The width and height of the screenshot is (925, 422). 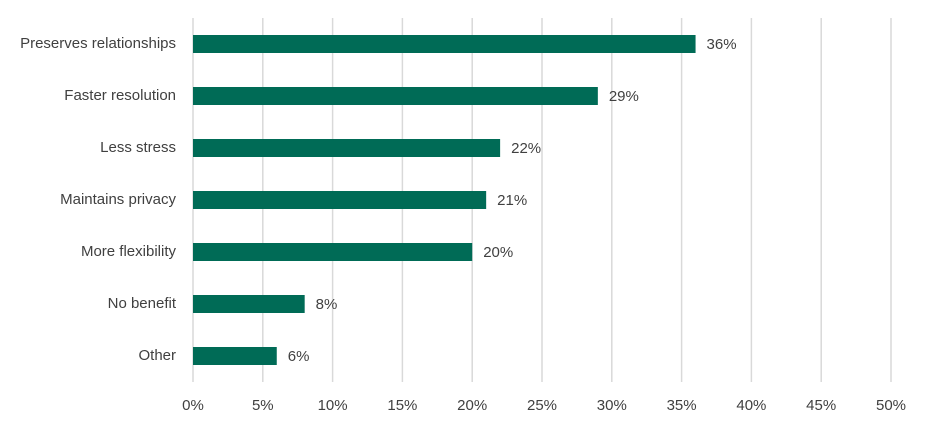 I want to click on value-label: 21%, so click(x=512, y=200).